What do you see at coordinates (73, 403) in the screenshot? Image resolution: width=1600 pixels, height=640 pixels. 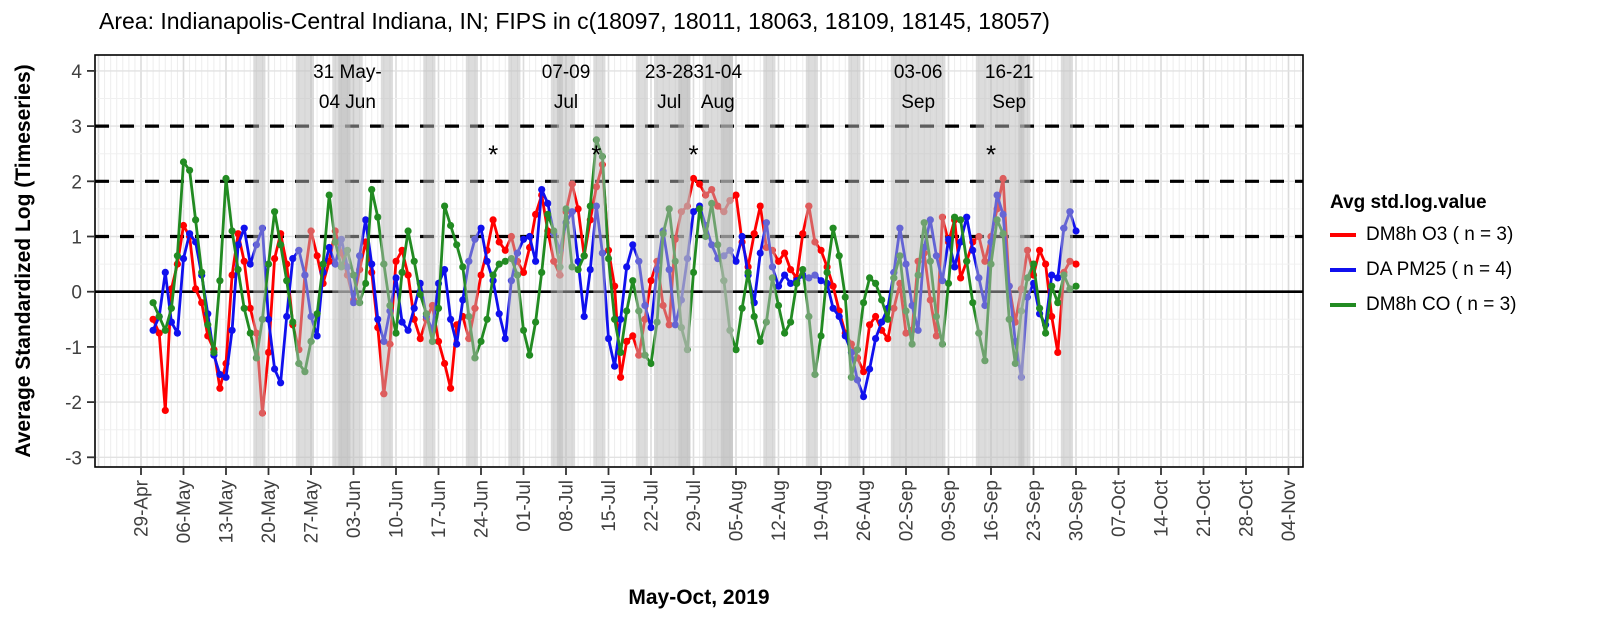 I see `y-tick-label: -2` at bounding box center [73, 403].